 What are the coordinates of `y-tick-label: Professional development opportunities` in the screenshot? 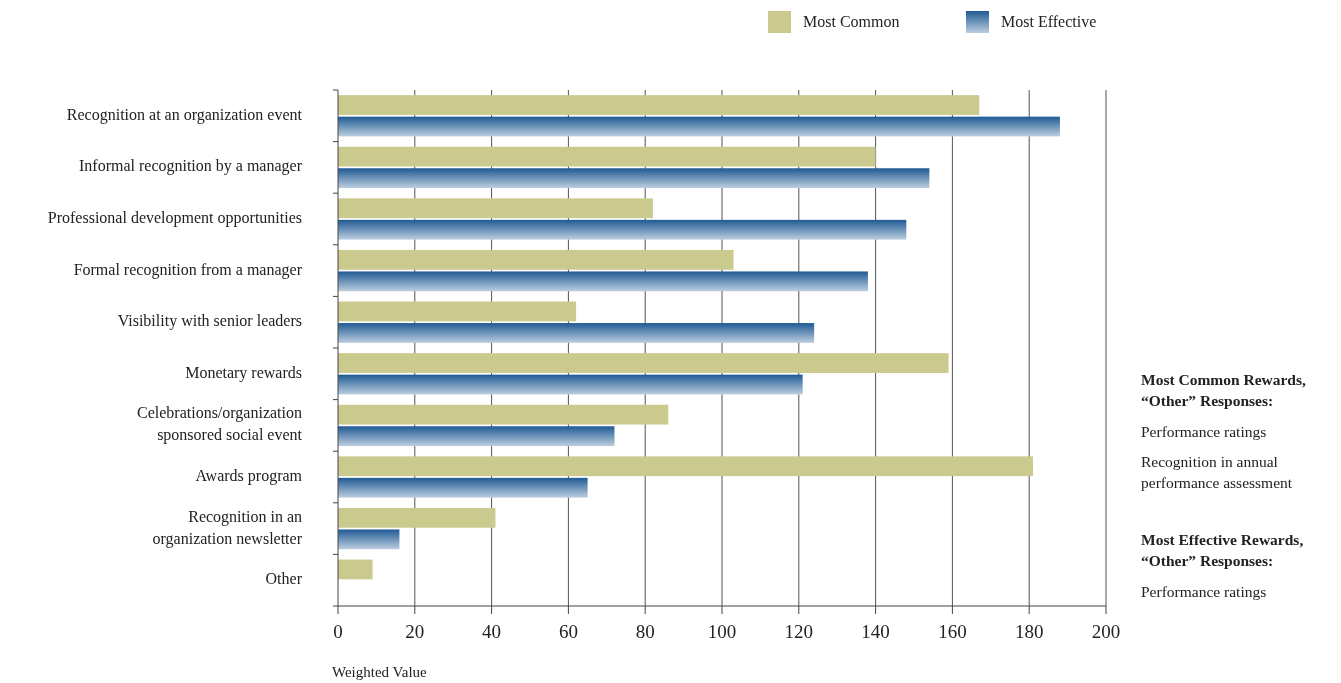 It's located at (174, 217).